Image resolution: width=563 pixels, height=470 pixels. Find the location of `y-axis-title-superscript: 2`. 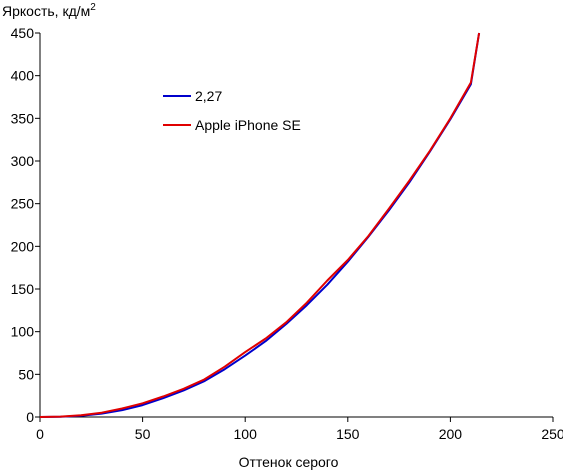

y-axis-title-superscript: 2 is located at coordinates (93, 7).